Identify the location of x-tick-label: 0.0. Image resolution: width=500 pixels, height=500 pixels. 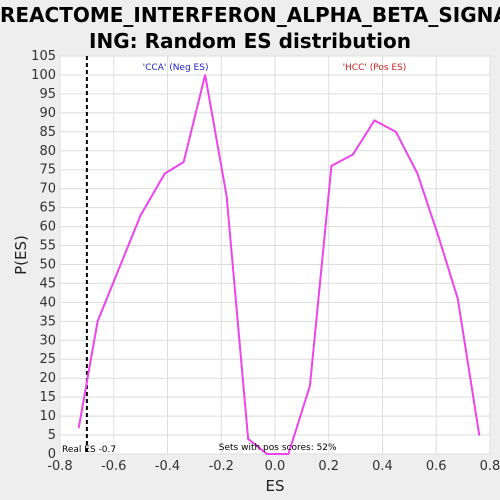
(275, 466).